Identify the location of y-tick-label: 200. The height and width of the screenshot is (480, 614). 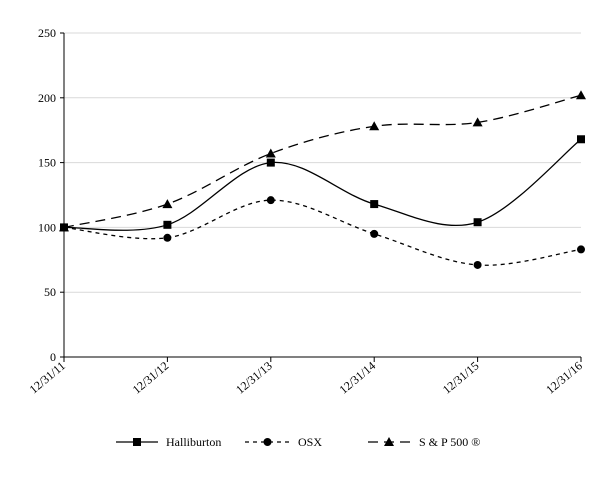
(47, 98).